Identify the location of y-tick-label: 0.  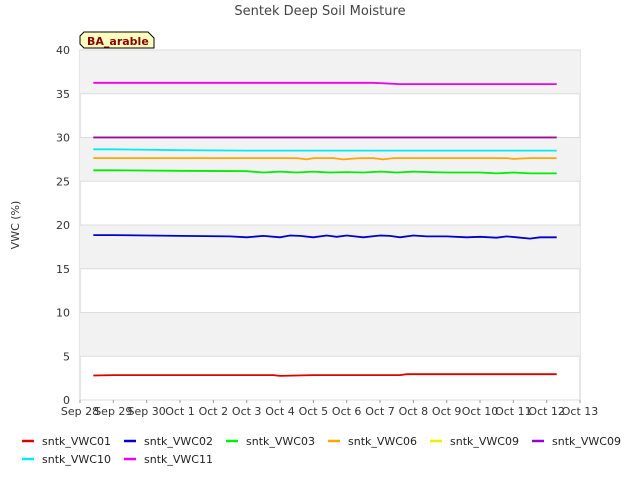
(66, 400).